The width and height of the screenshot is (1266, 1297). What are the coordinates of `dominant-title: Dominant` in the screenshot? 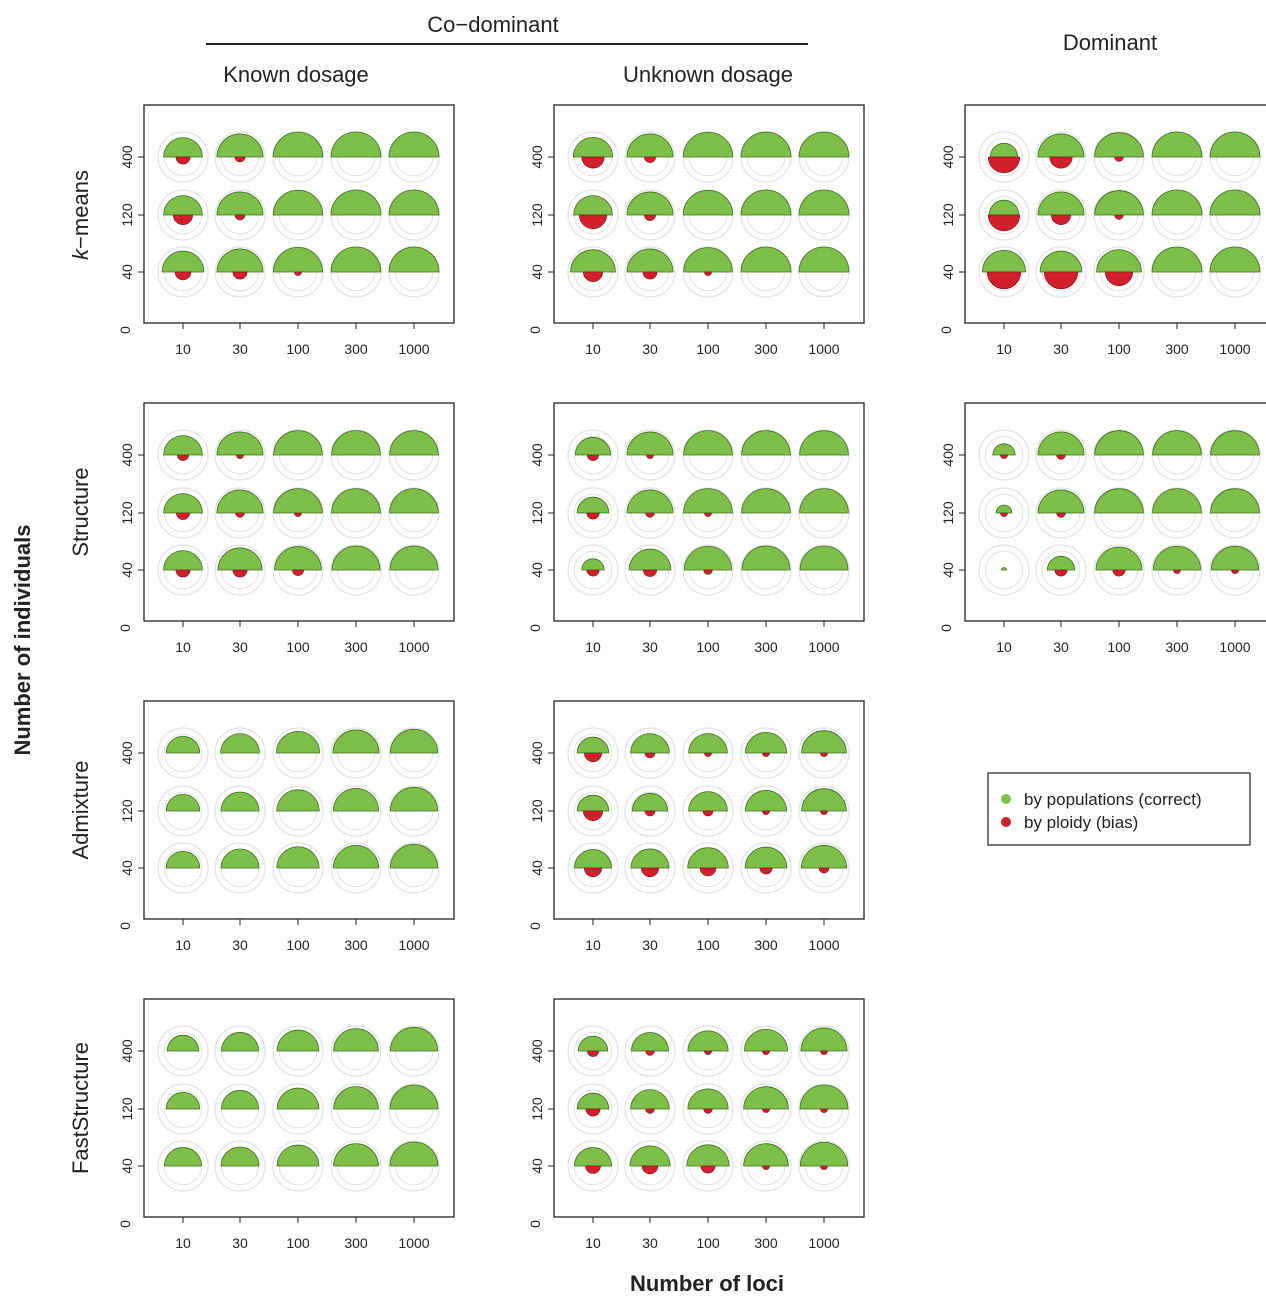 It's located at (1110, 42).